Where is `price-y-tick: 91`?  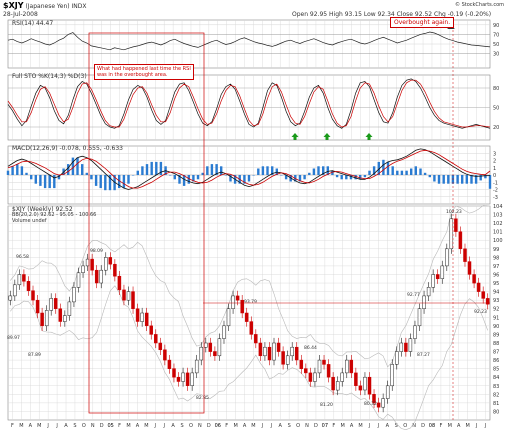
price-y-tick: 91 is located at coordinates (496, 318).